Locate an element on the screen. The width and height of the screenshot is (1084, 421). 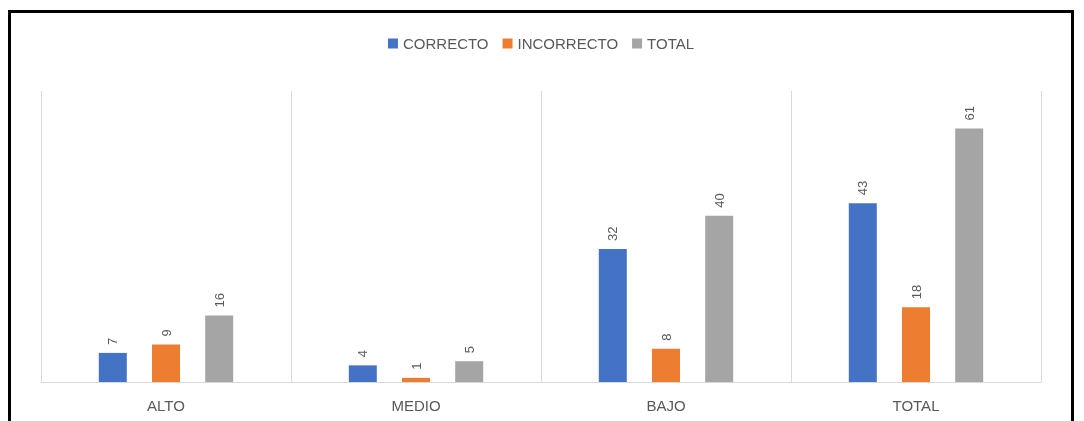
x-tick-label: TOTAL is located at coordinates (916, 405).